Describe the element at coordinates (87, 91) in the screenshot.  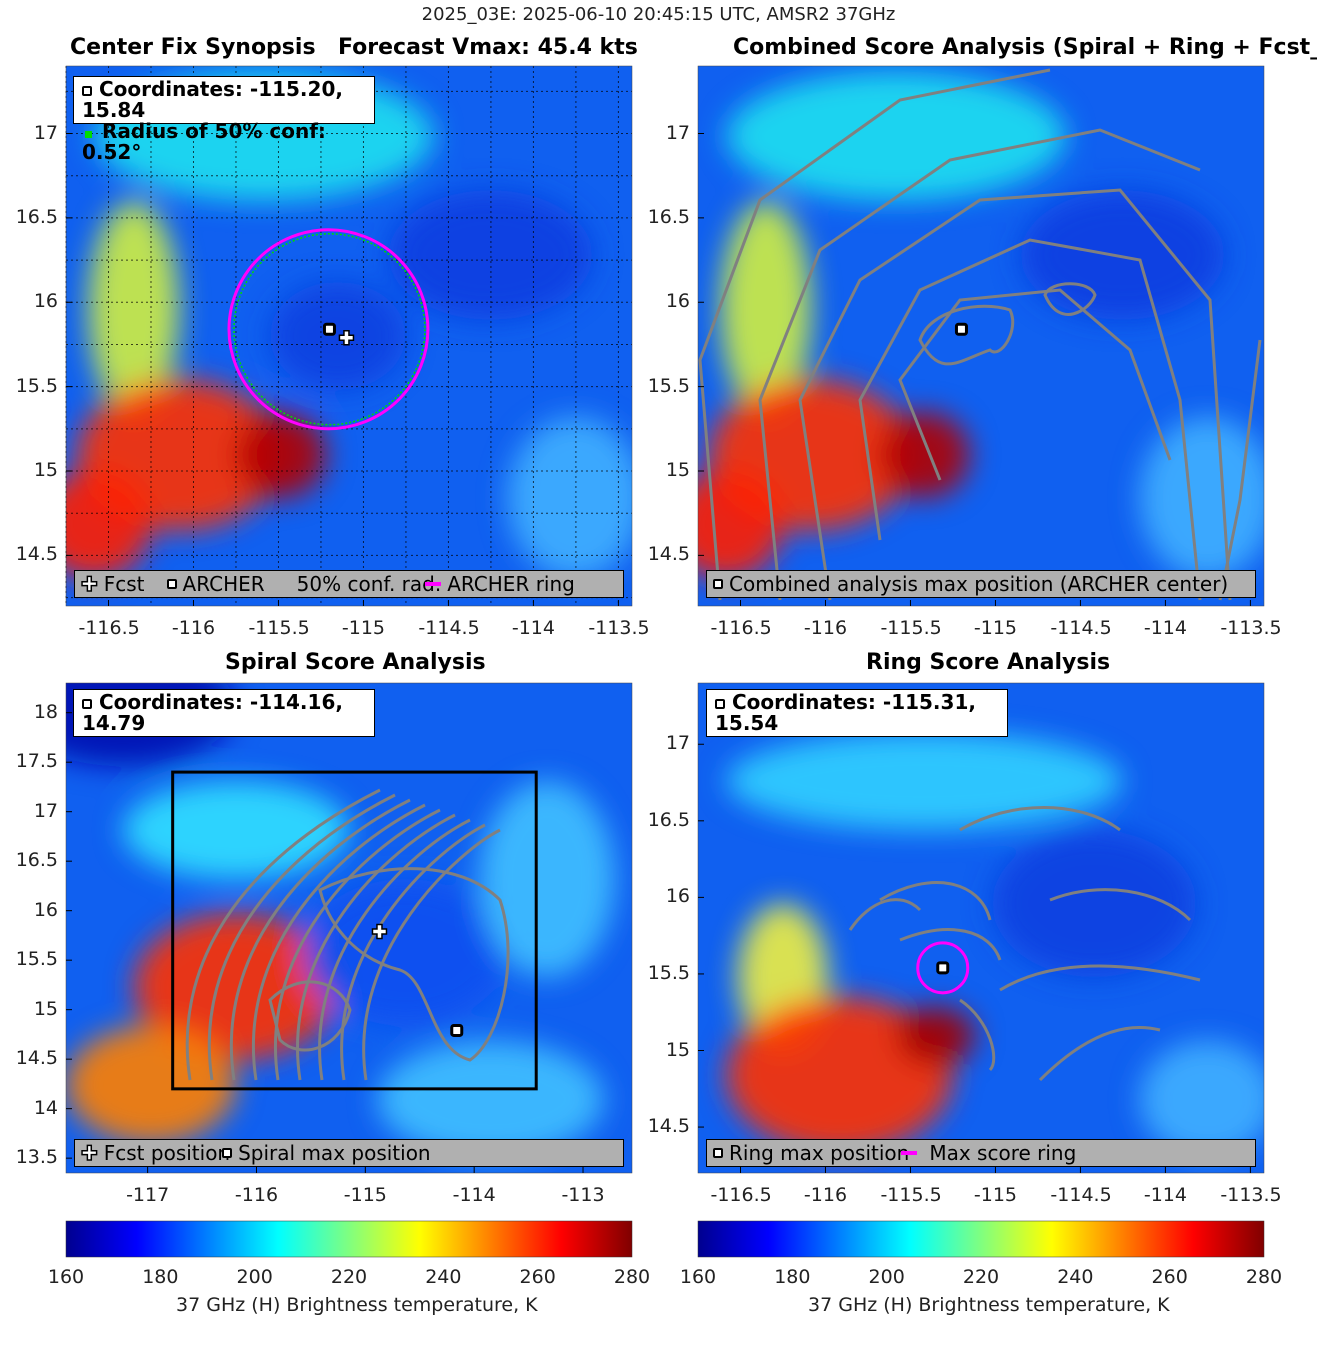
I see `archer-marker-icon` at that location.